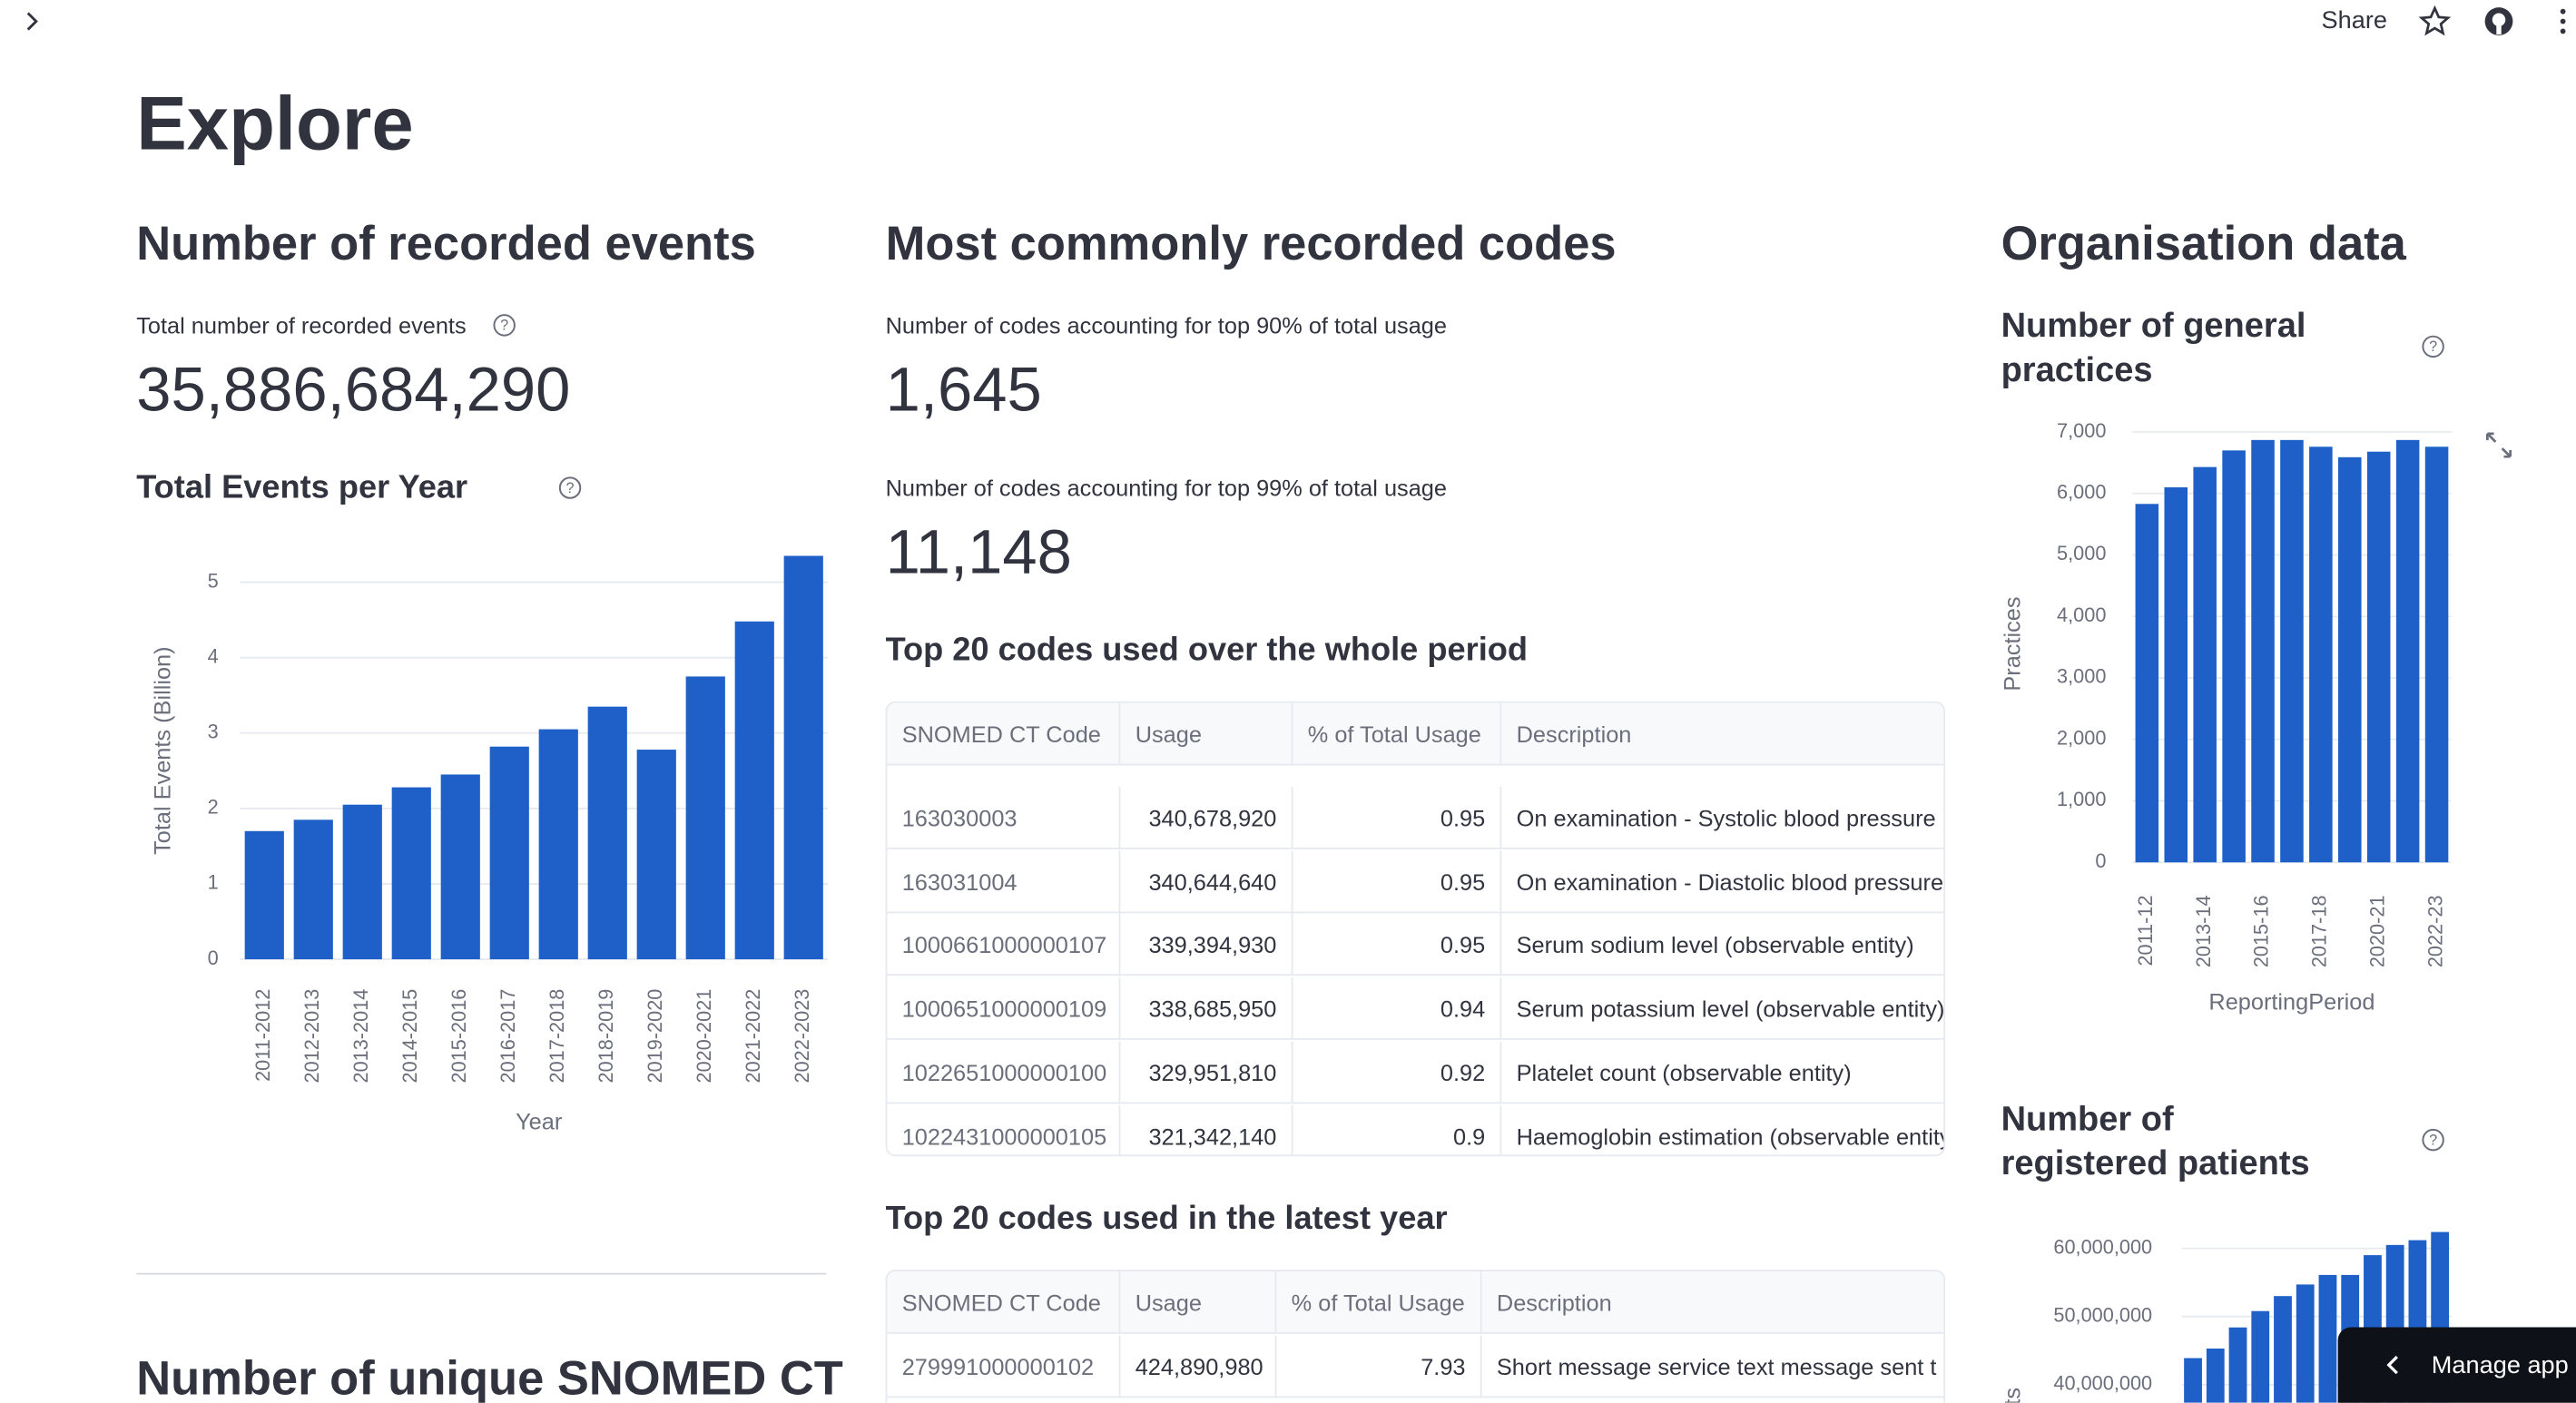  I want to click on table-cell: 7.93, so click(1379, 1366).